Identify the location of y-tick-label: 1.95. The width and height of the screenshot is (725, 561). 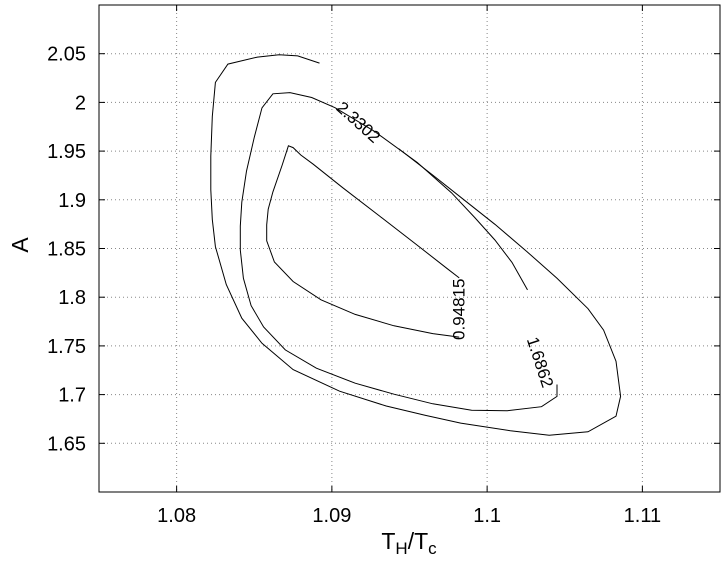
(66, 152).